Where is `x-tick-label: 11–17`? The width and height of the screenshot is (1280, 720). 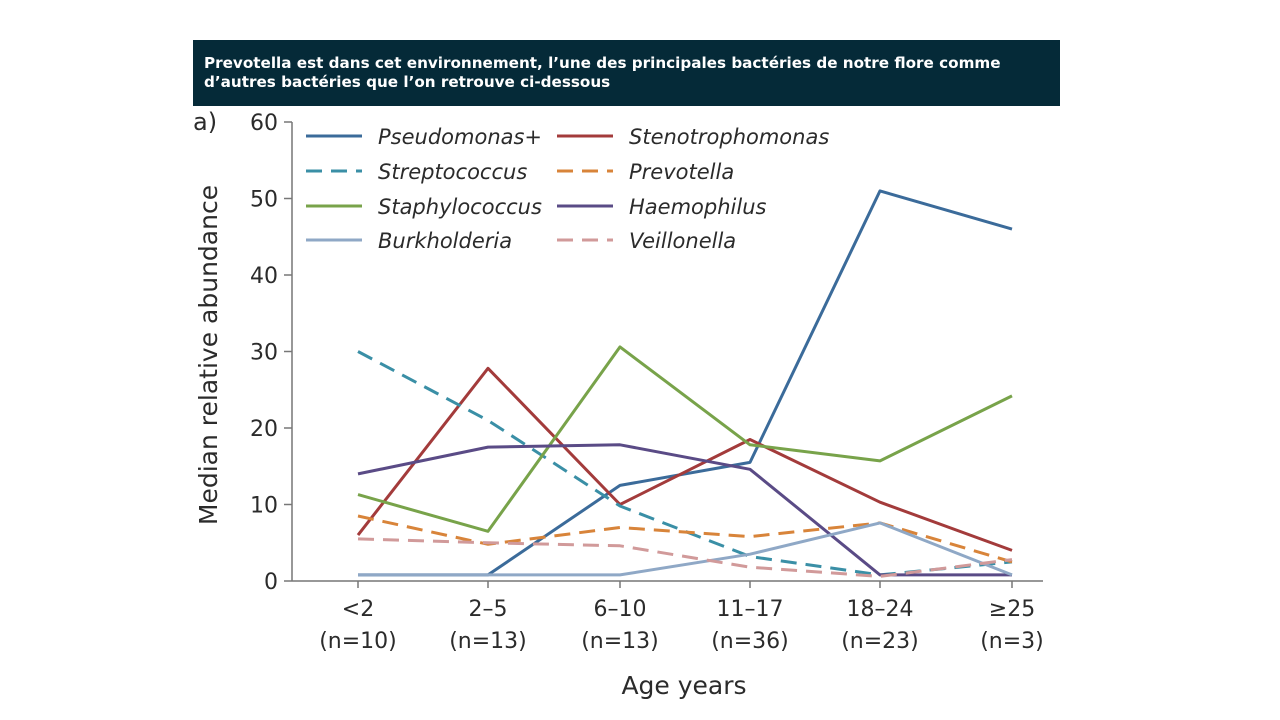 x-tick-label: 11–17 is located at coordinates (750, 609).